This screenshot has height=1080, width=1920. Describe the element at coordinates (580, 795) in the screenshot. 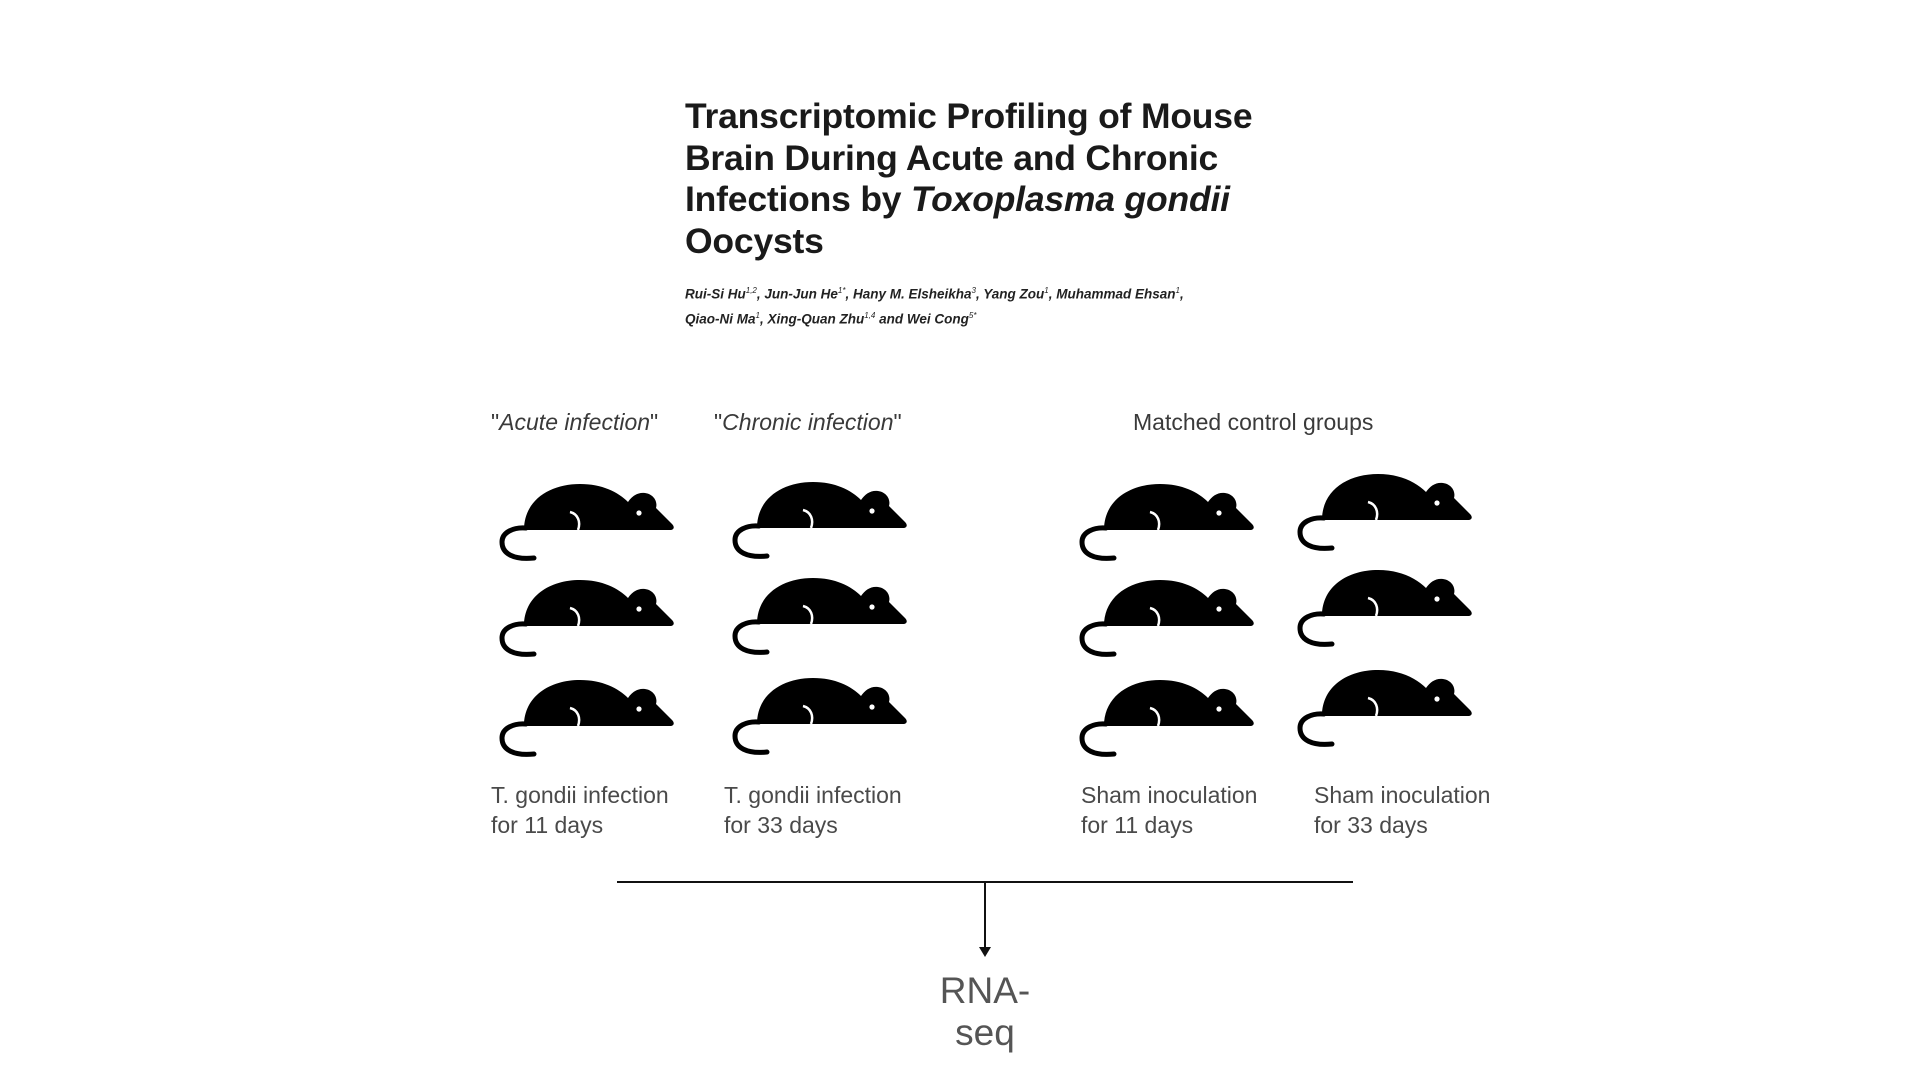

I see `acute-caption-line1: T. gondii infection` at that location.